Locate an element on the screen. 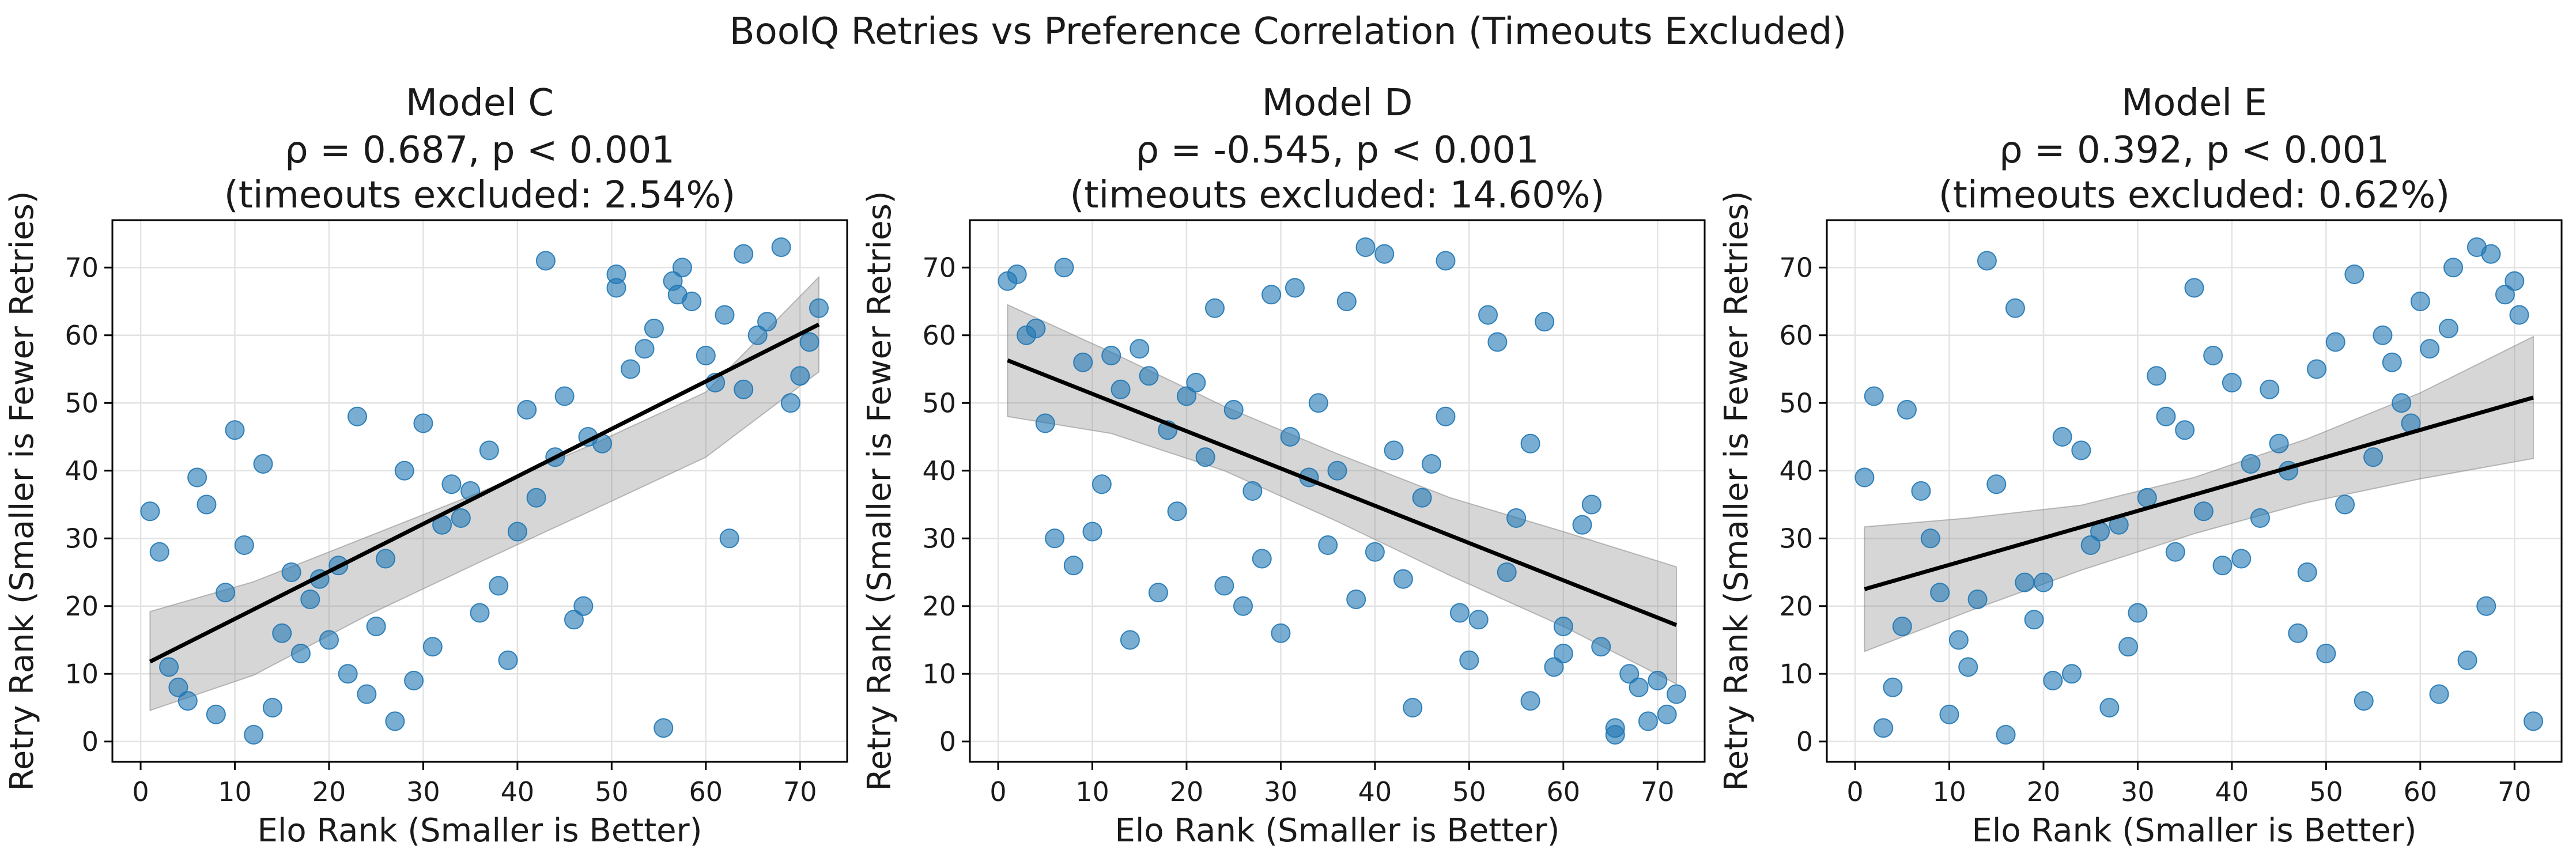 This screenshot has height=865, width=2576. y-axis-label: Retry Rank (Smaller is Fewer Retries) is located at coordinates (1736, 491).